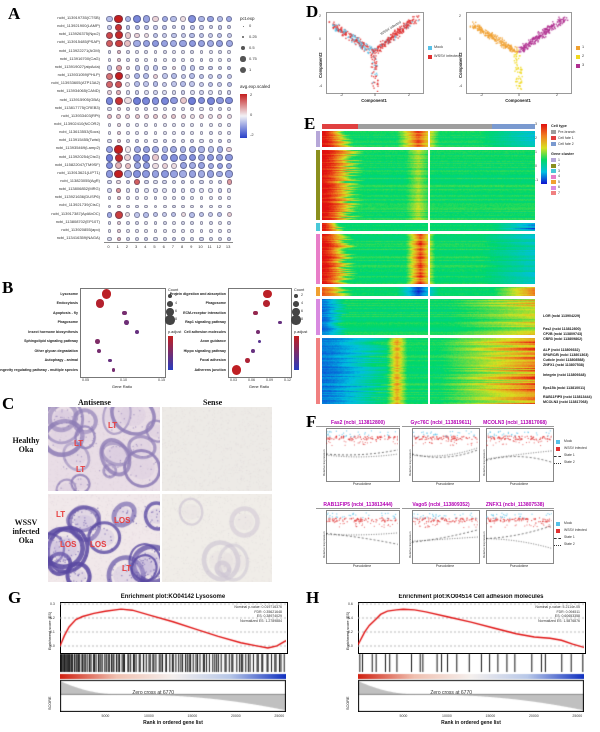 This screenshot has height=732, width=600. Describe the element at coordinates (515, 505) in the screenshot. I see `pseudotime-plot-title: ZNFX1 (ncbi_113807538)` at that location.